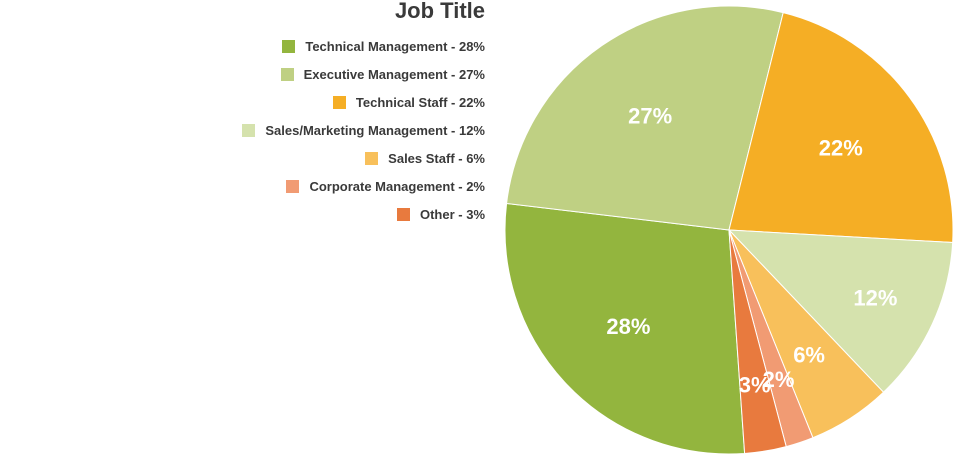 The image size is (960, 455). Describe the element at coordinates (755, 385) in the screenshot. I see `slice-label: 3%` at that location.